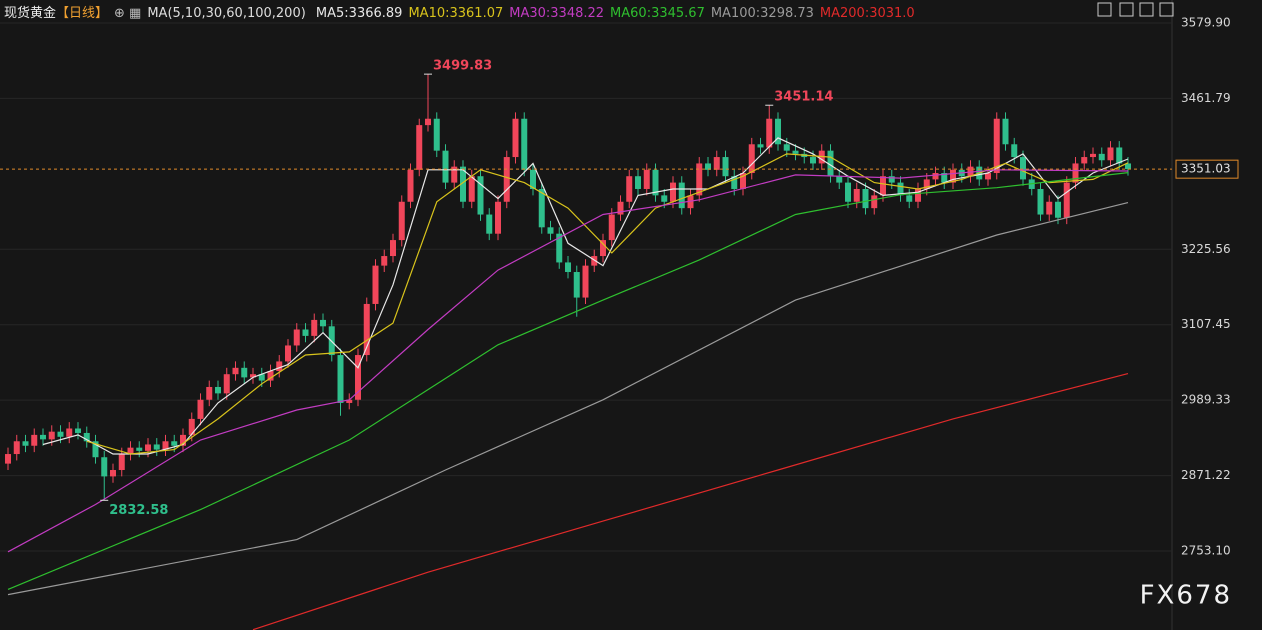 Image resolution: width=1262 pixels, height=630 pixels. What do you see at coordinates (1206, 551) in the screenshot?
I see `y-tick-label: 2753.10` at bounding box center [1206, 551].